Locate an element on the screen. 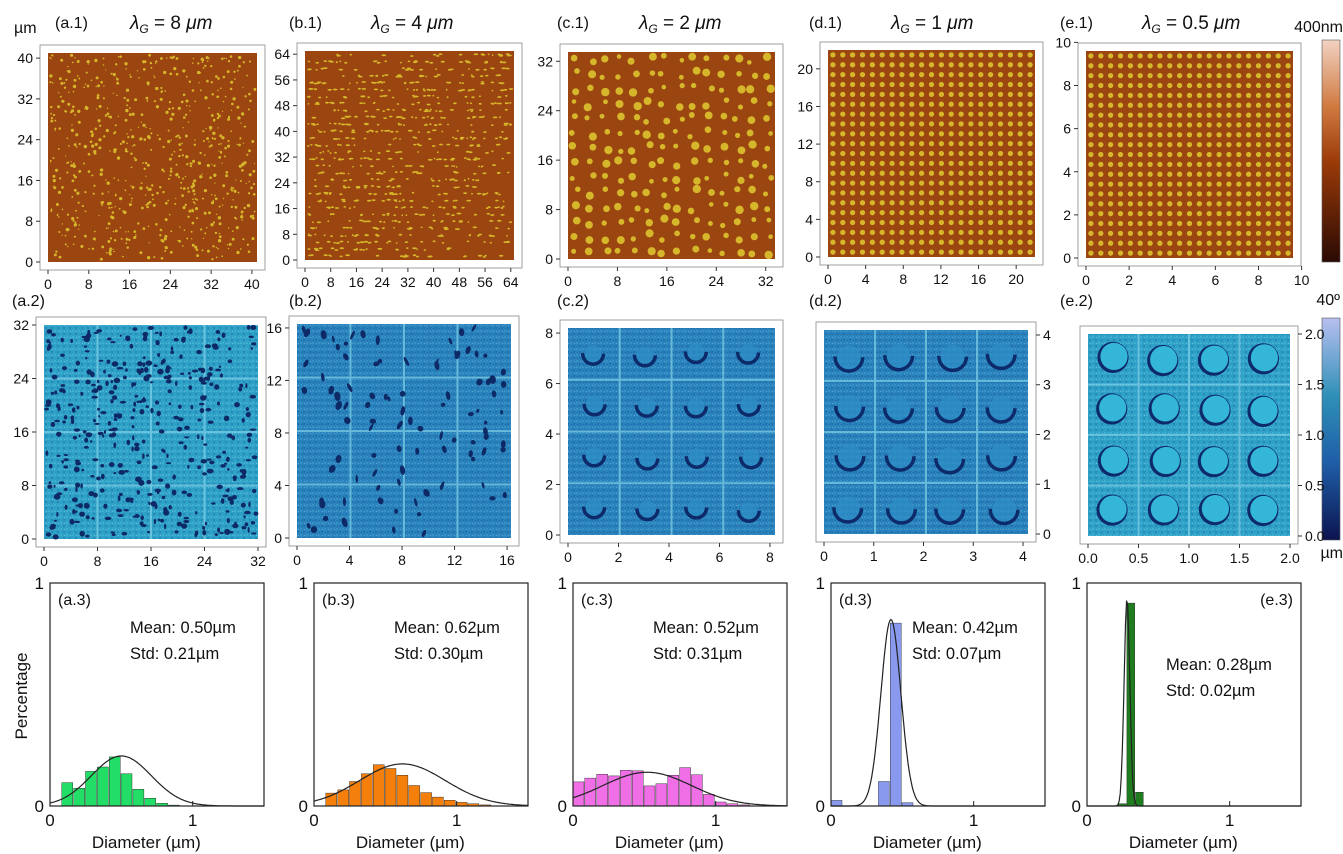 This screenshot has height=854, width=1343. height-map-ytick-label: 16 is located at coordinates (545, 160).